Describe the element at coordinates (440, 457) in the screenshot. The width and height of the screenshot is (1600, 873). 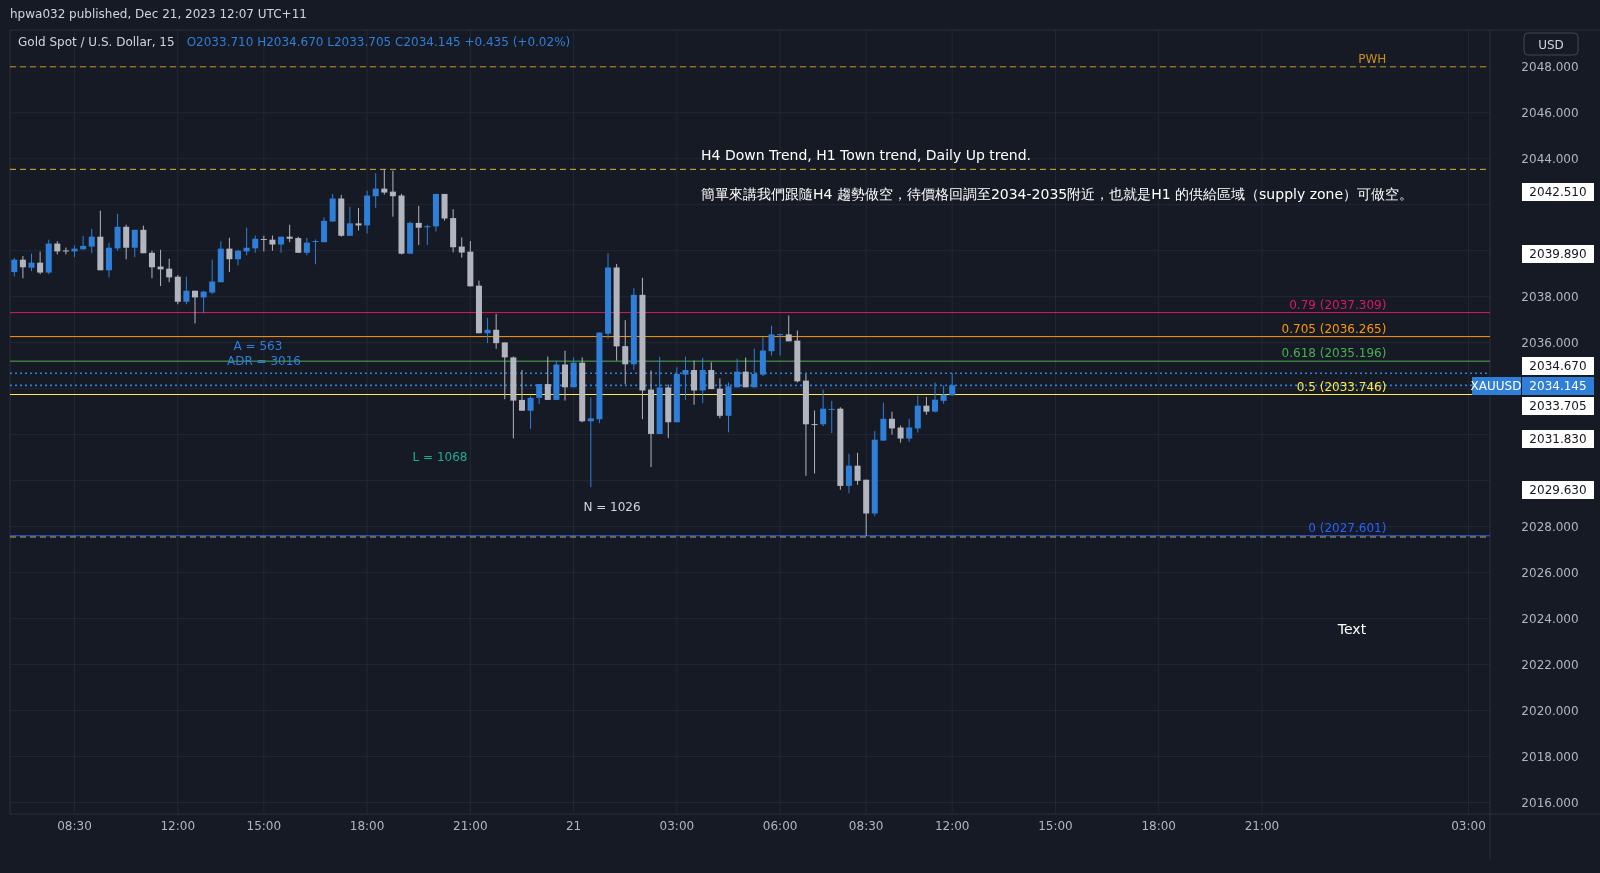
I see `annotation: L = 1068` at that location.